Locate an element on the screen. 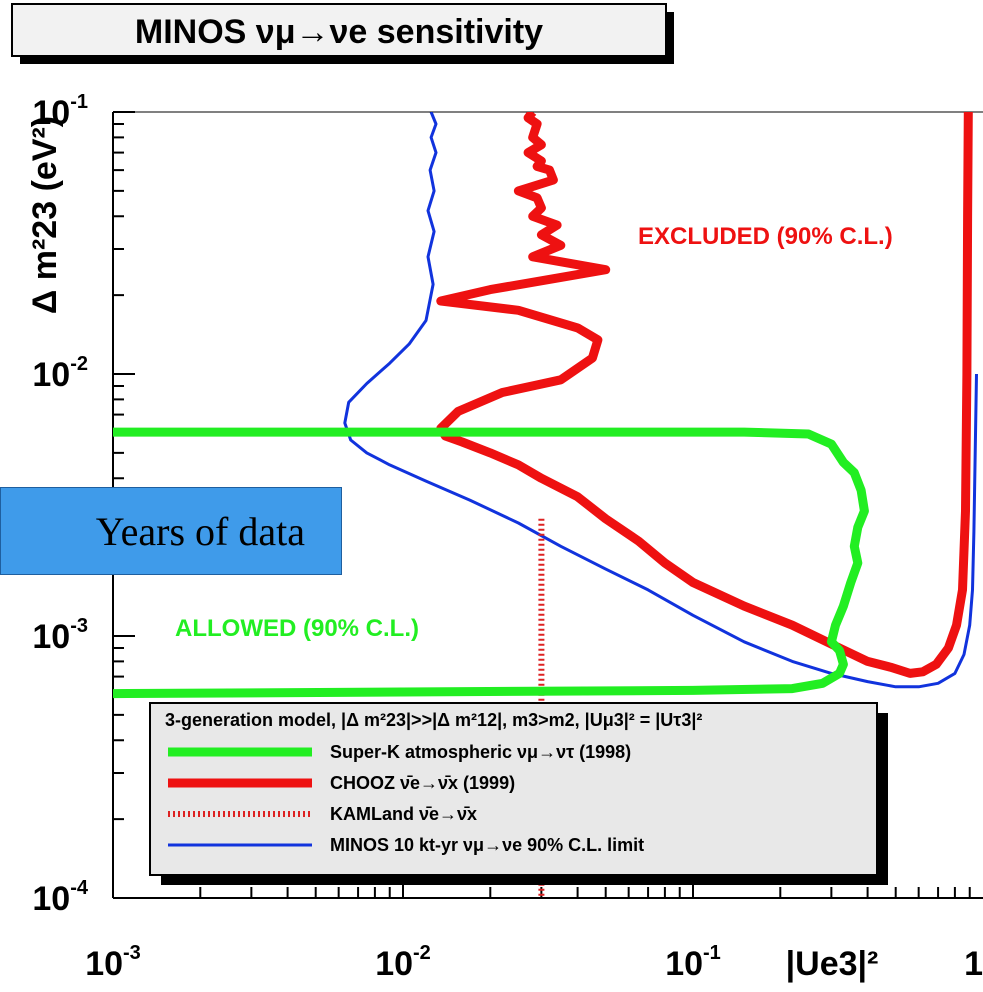  x-axis-label: |Ue3|² is located at coordinates (832, 964).